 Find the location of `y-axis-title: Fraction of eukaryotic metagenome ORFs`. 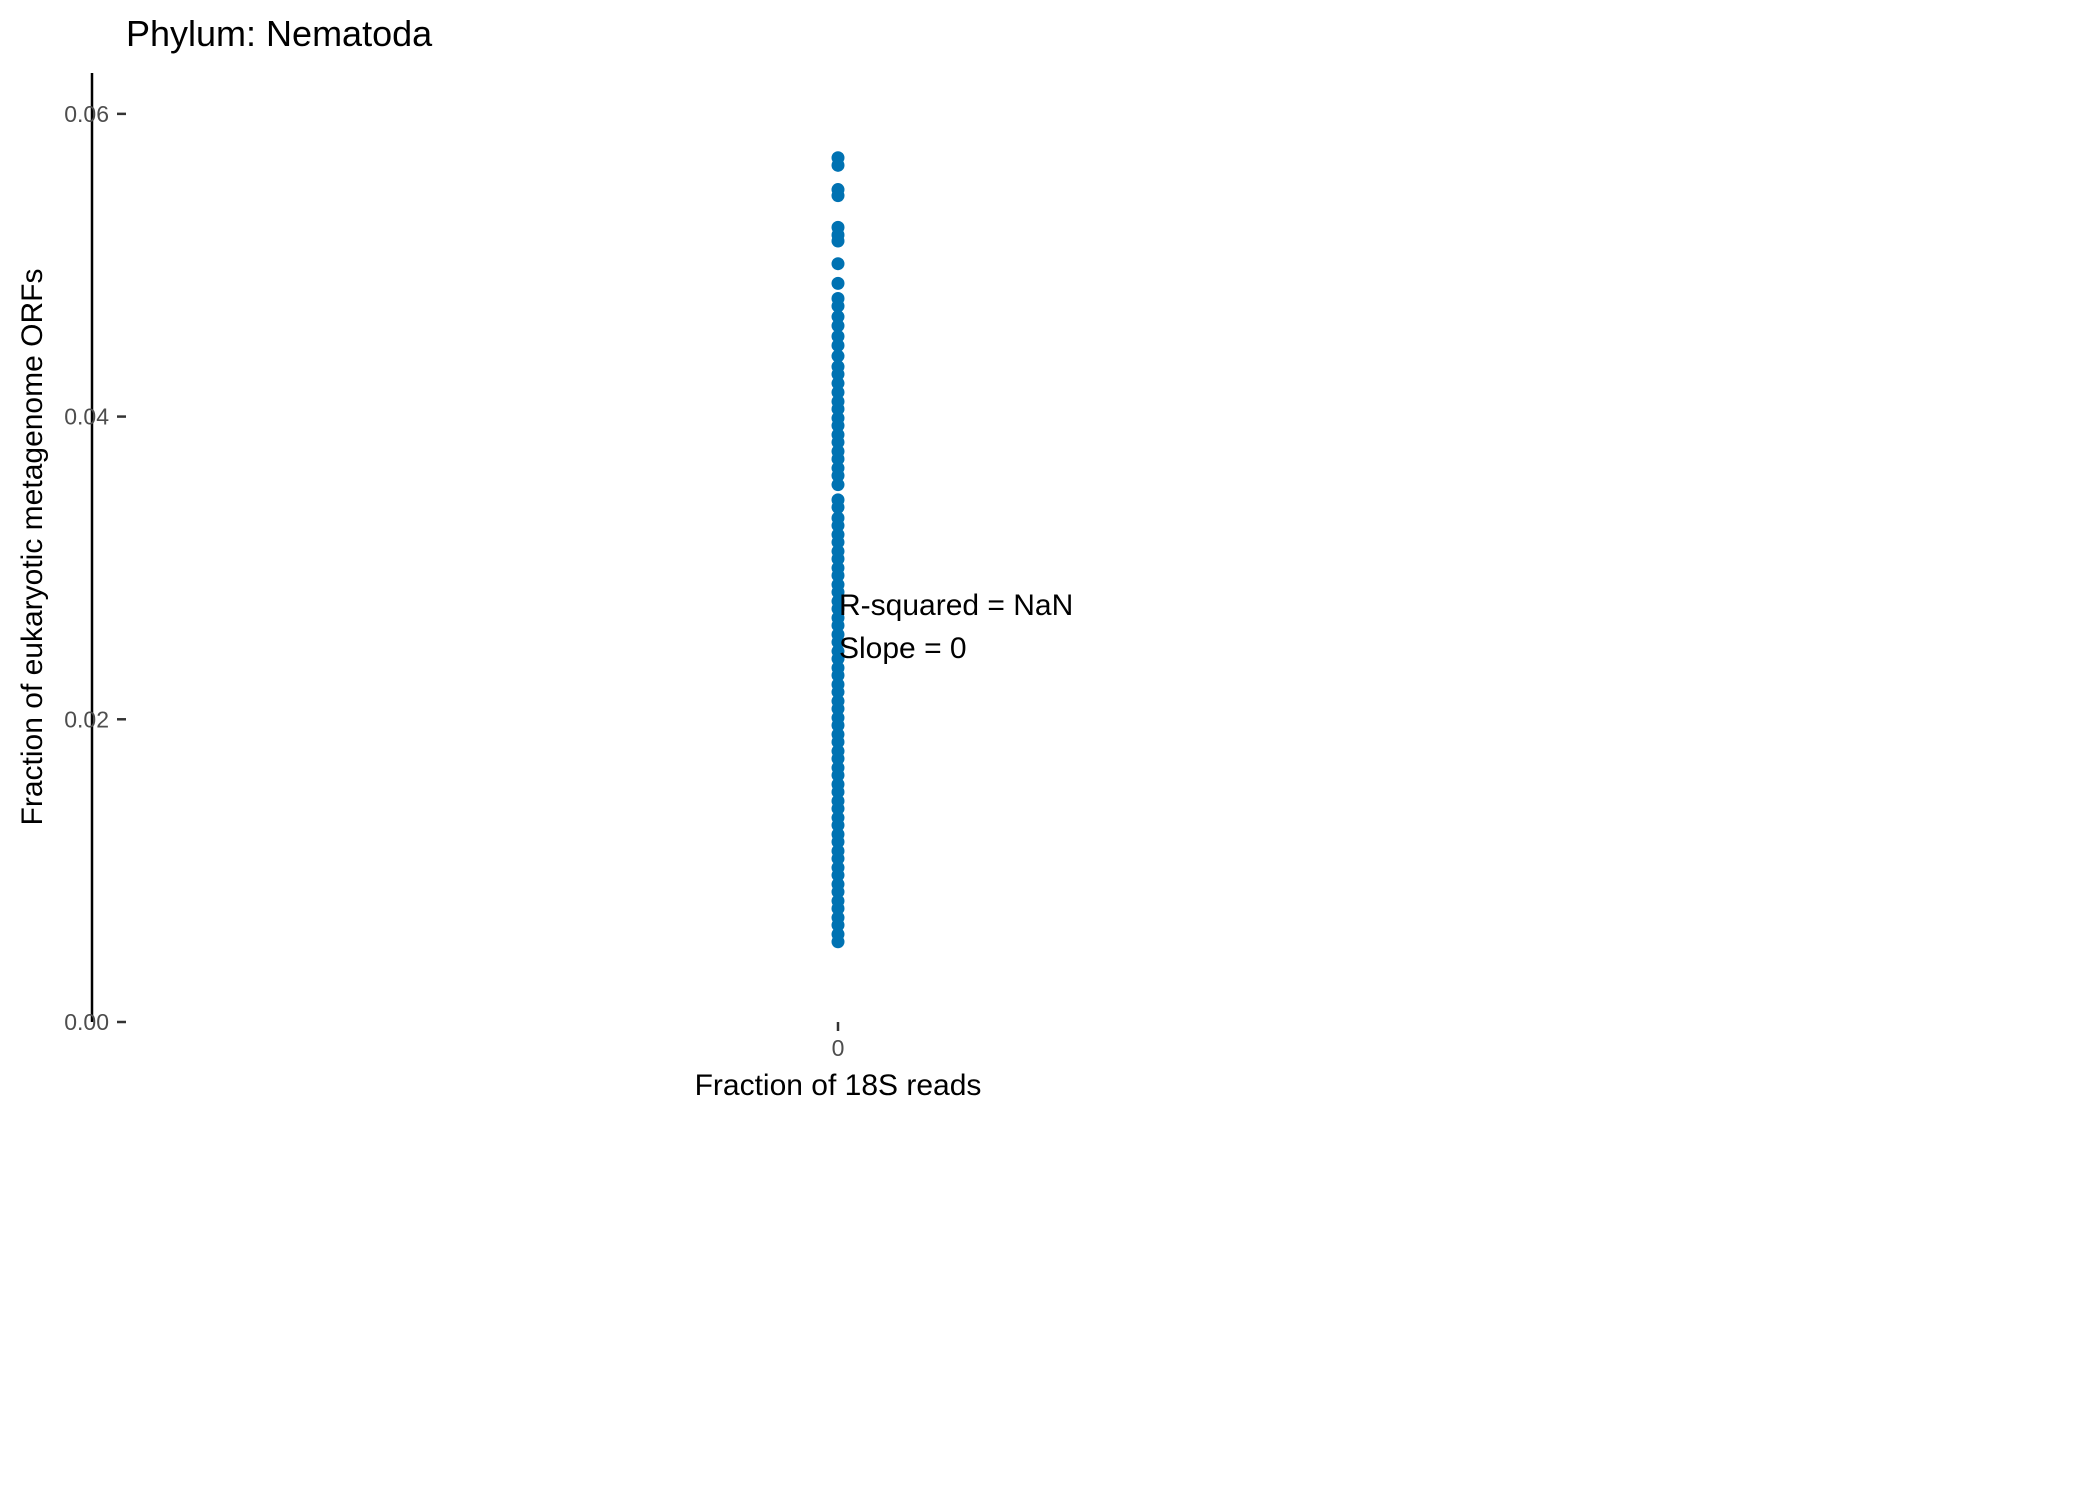

y-axis-title: Fraction of eukaryotic metagenome ORFs is located at coordinates (32, 547).